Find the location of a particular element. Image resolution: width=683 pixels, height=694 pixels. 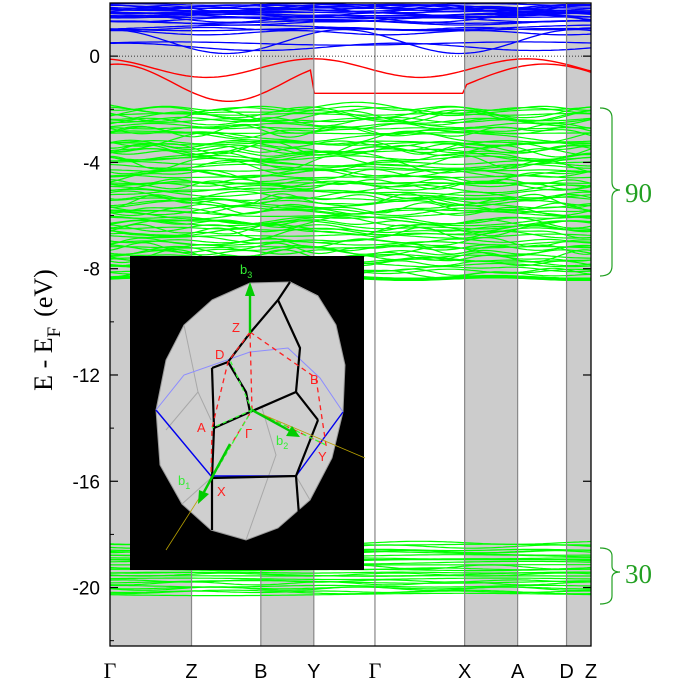

y-axis-label: E - EF (eV) is located at coordinates (47, 330).